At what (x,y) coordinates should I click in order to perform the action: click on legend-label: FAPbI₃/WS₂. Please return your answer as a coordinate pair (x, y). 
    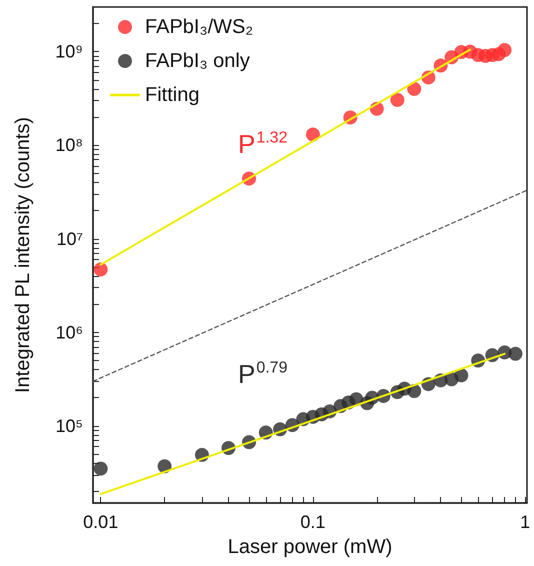
    Looking at the image, I should click on (199, 27).